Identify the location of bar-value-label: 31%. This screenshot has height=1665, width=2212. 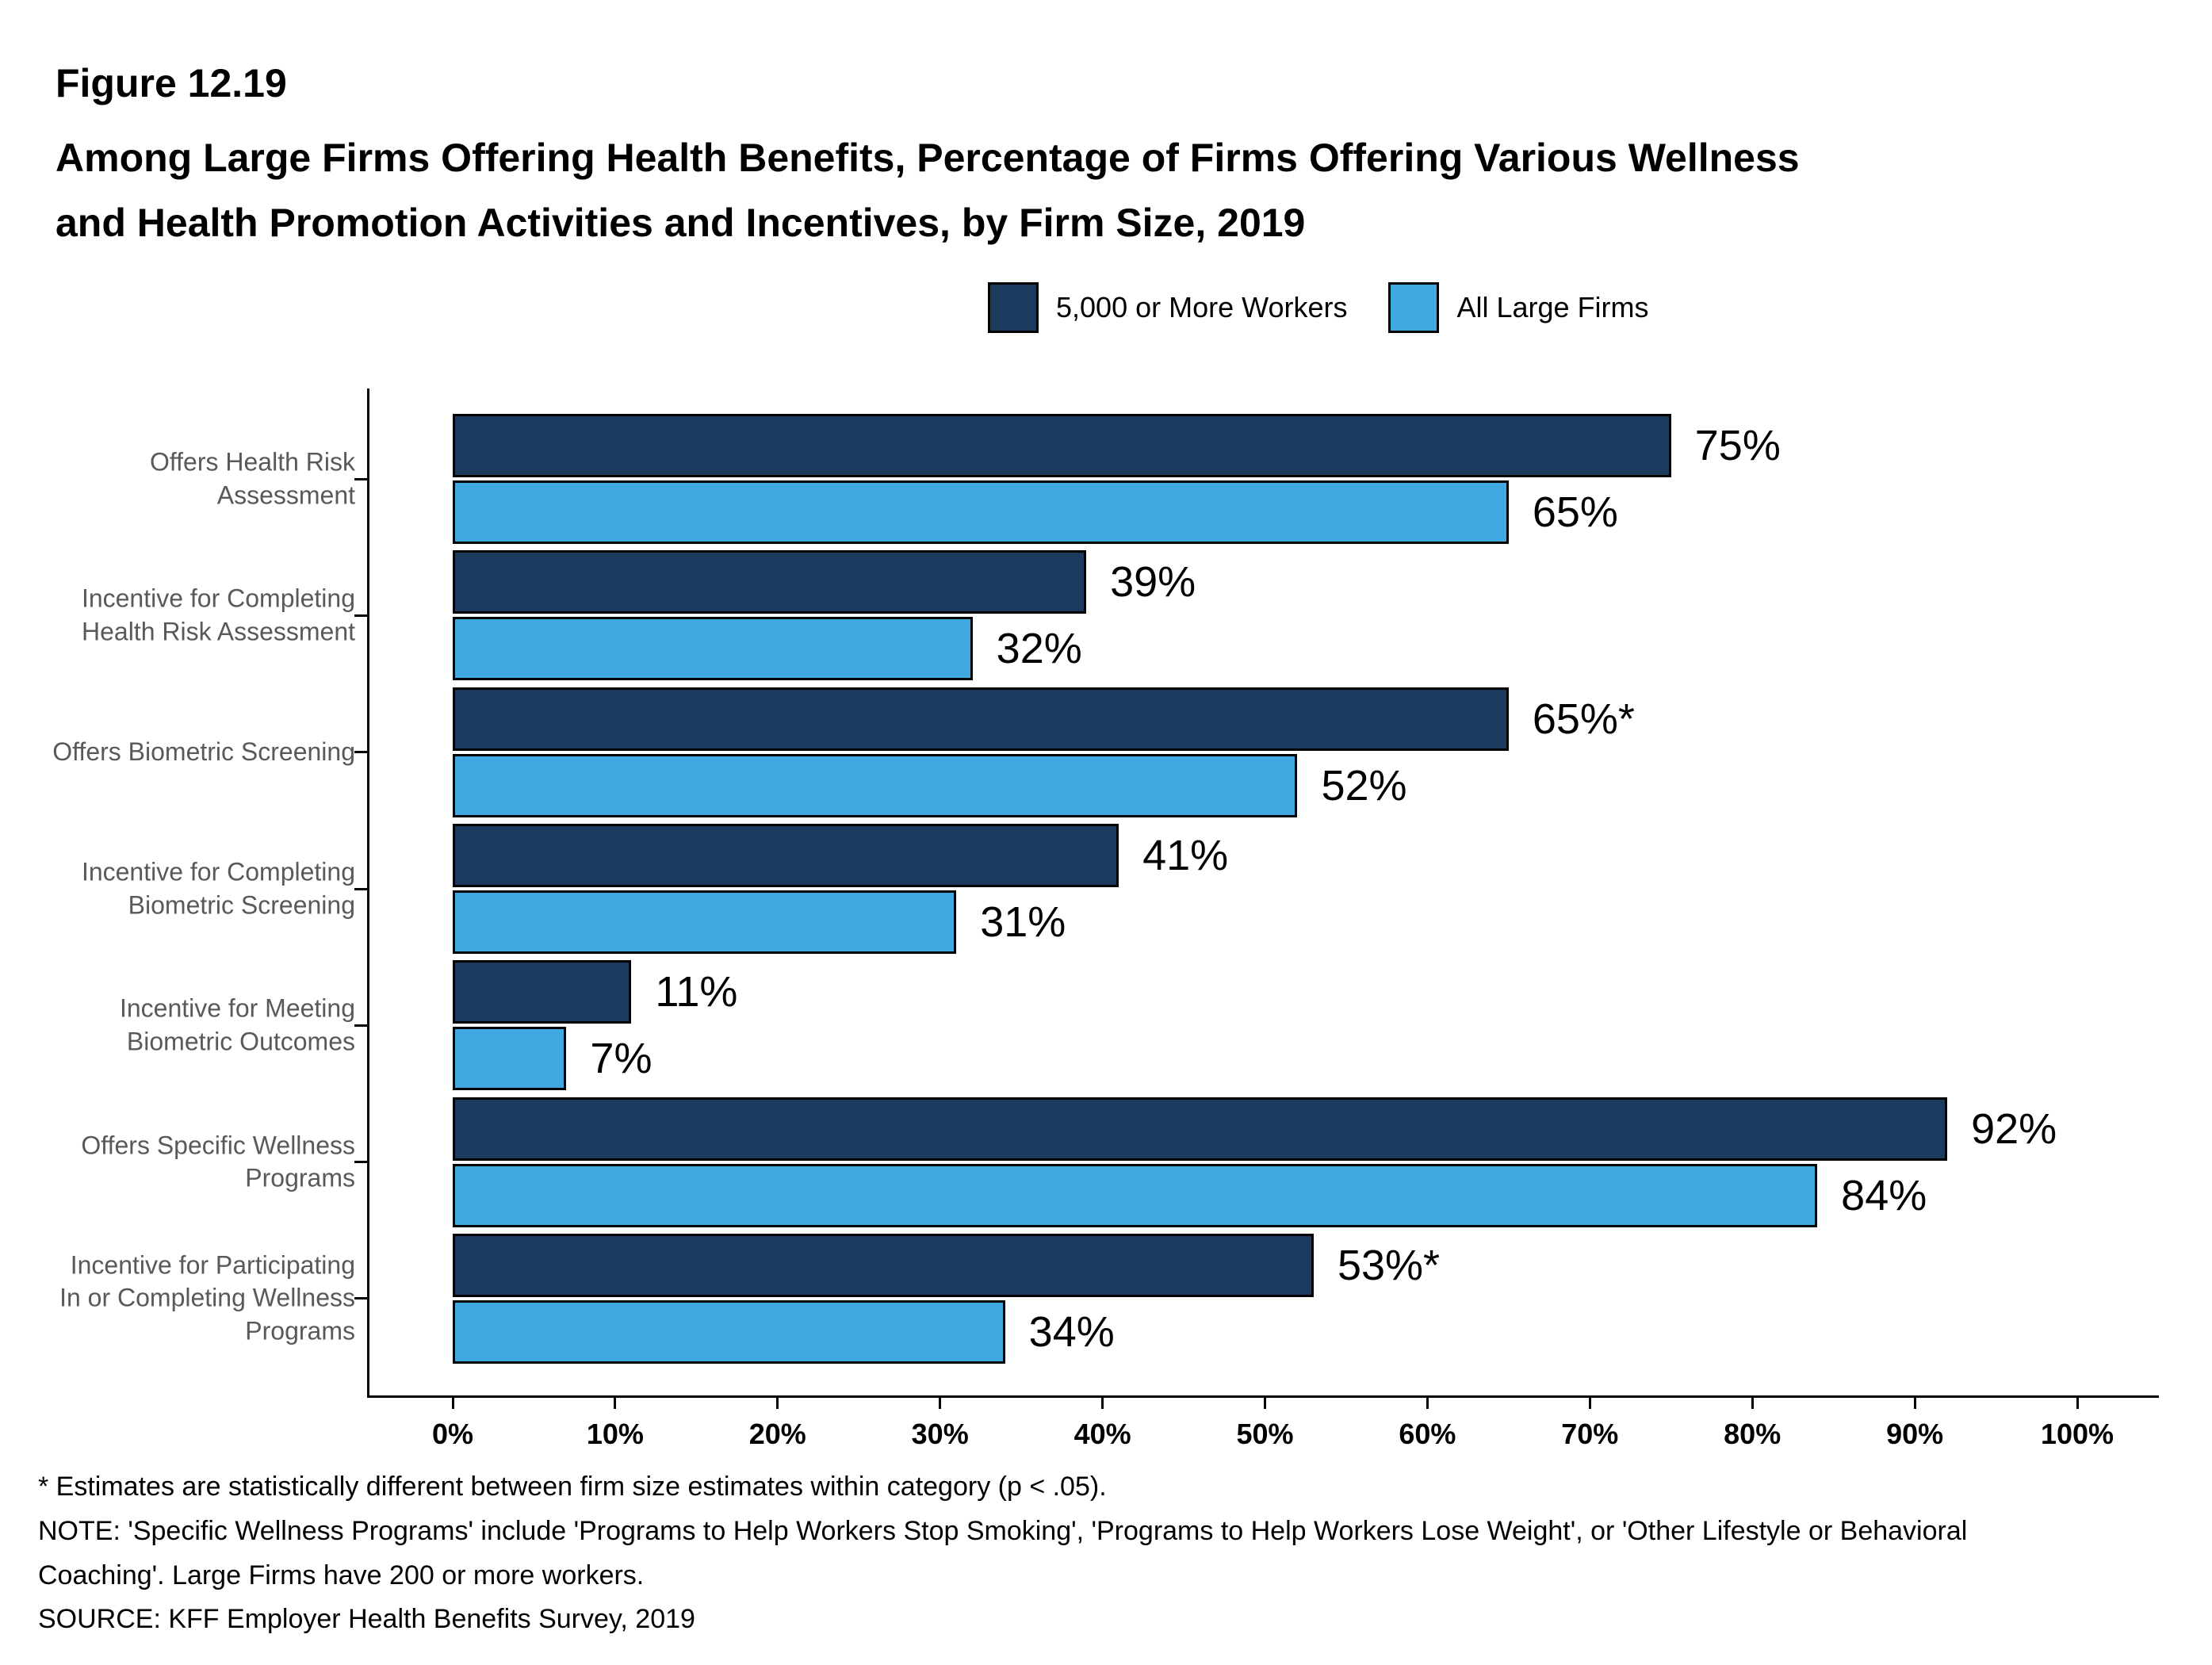
(1023, 922).